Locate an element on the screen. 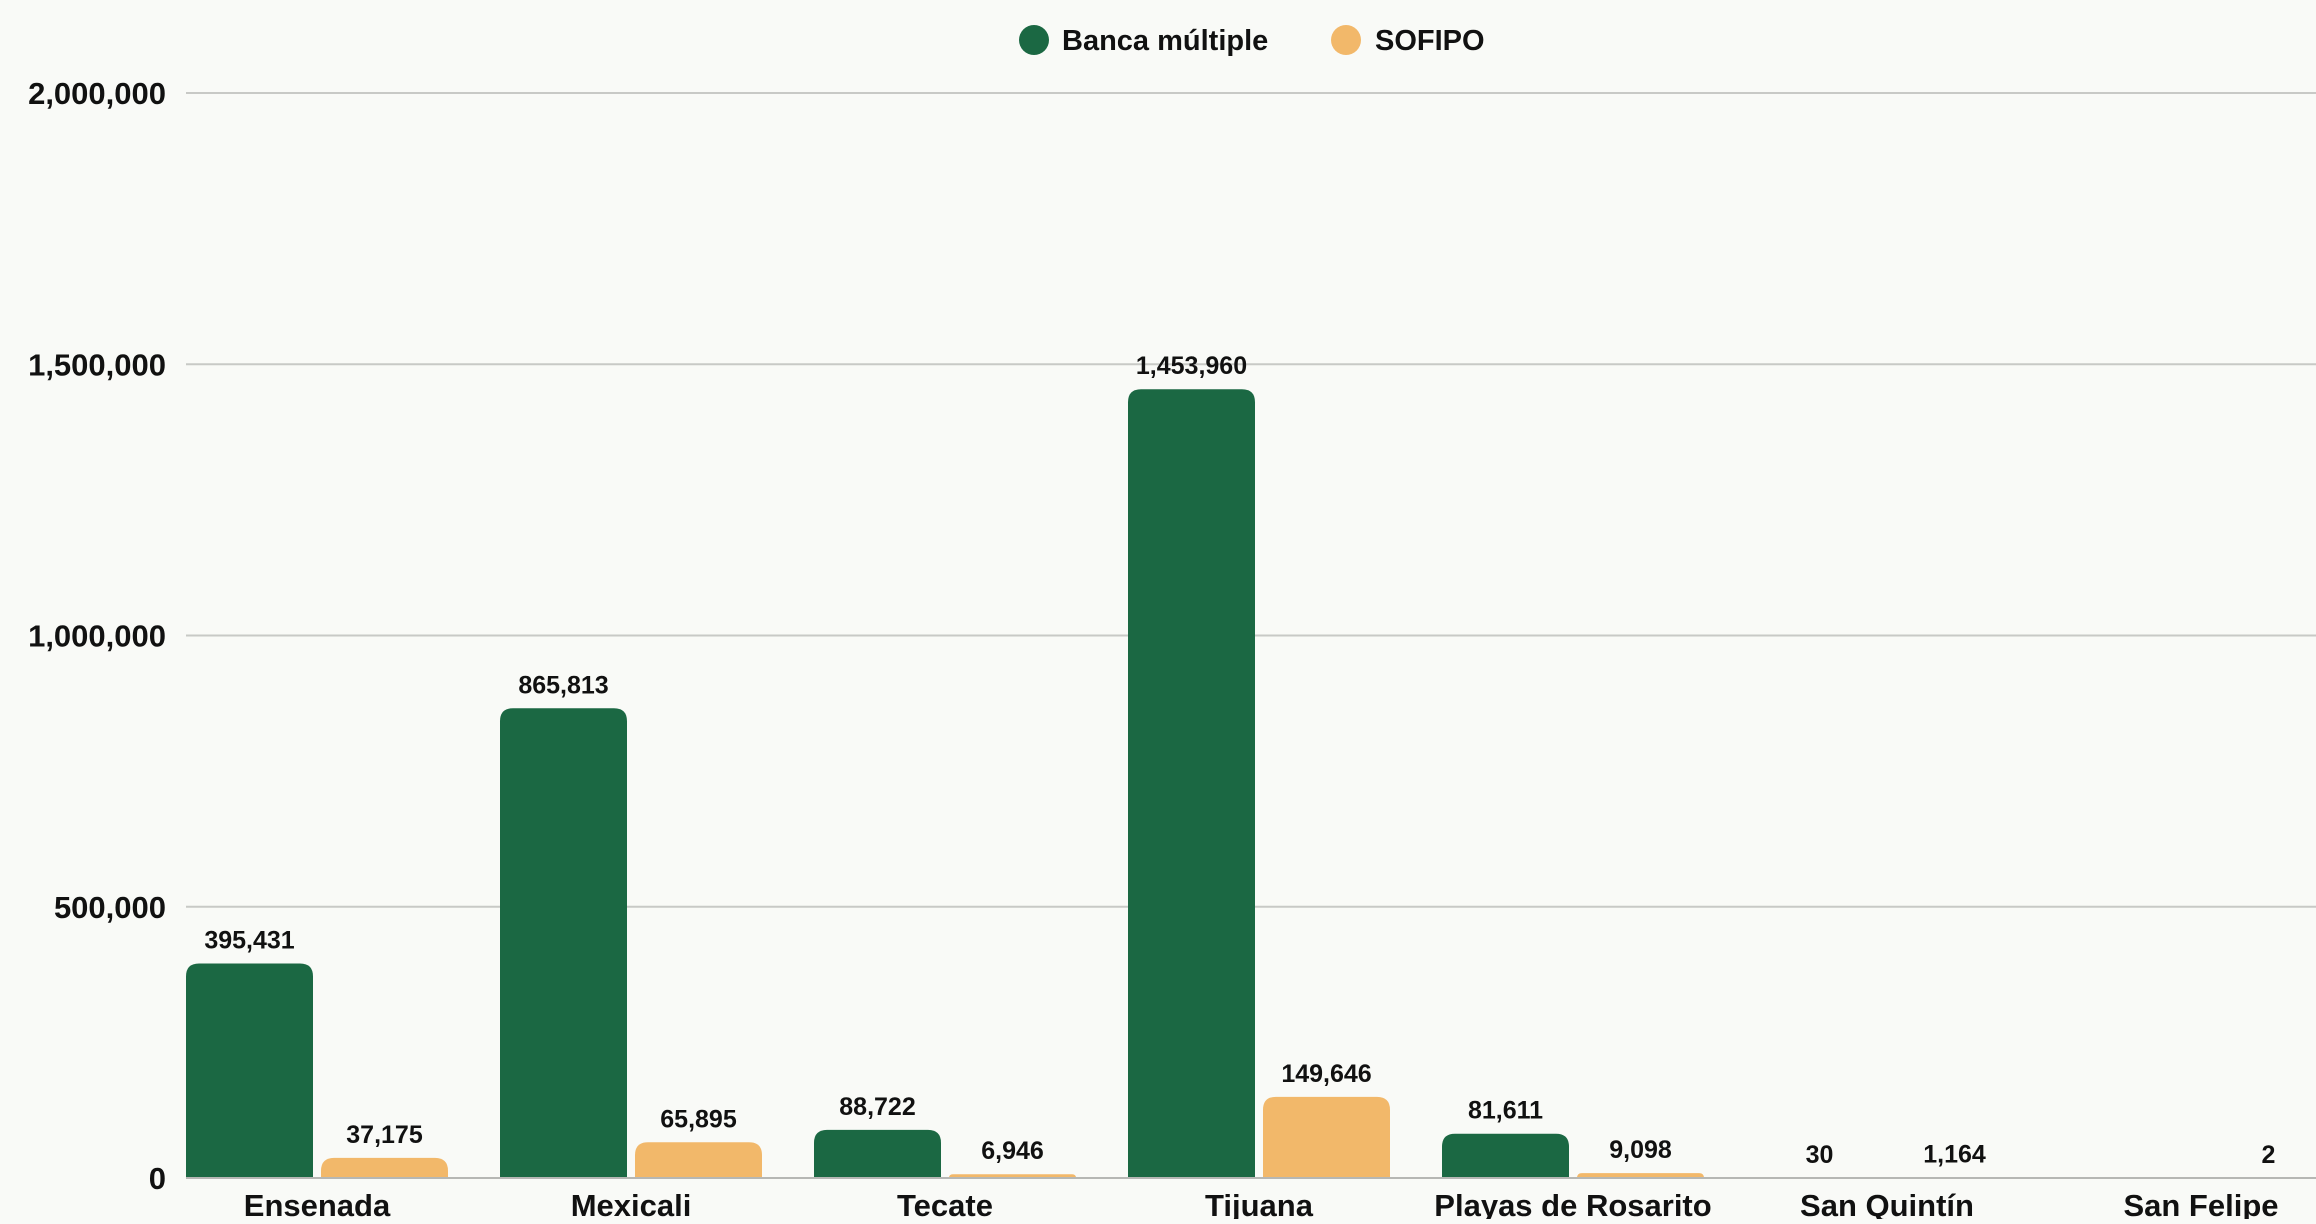 Image resolution: width=2316 pixels, height=1224 pixels. x-tick-label-tijuana: Tijuana is located at coordinates (1259, 1203).